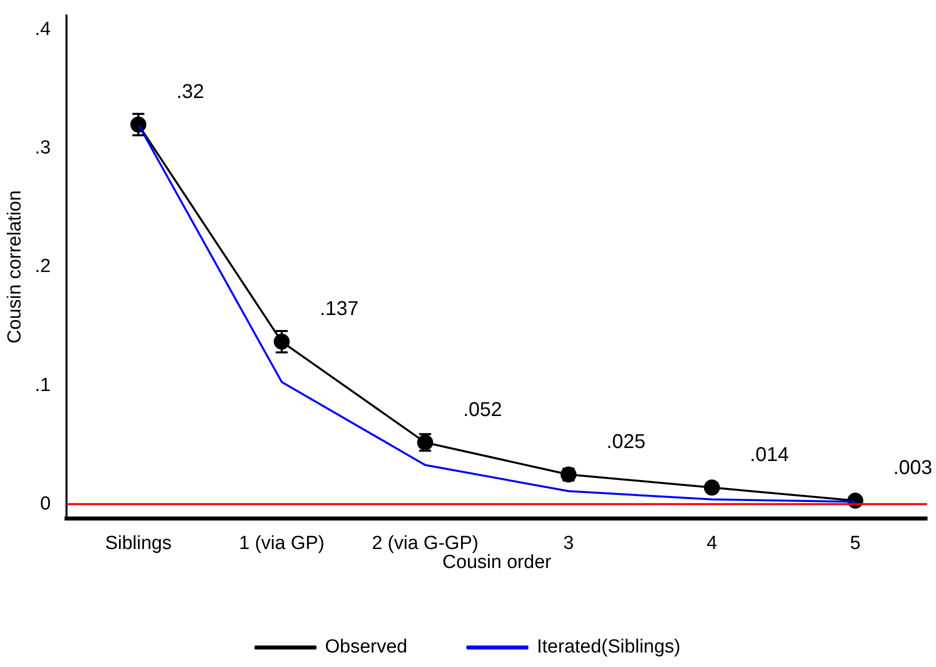 This screenshot has height=667, width=936. Describe the element at coordinates (43, 29) in the screenshot. I see `y-tick-label: .4` at that location.